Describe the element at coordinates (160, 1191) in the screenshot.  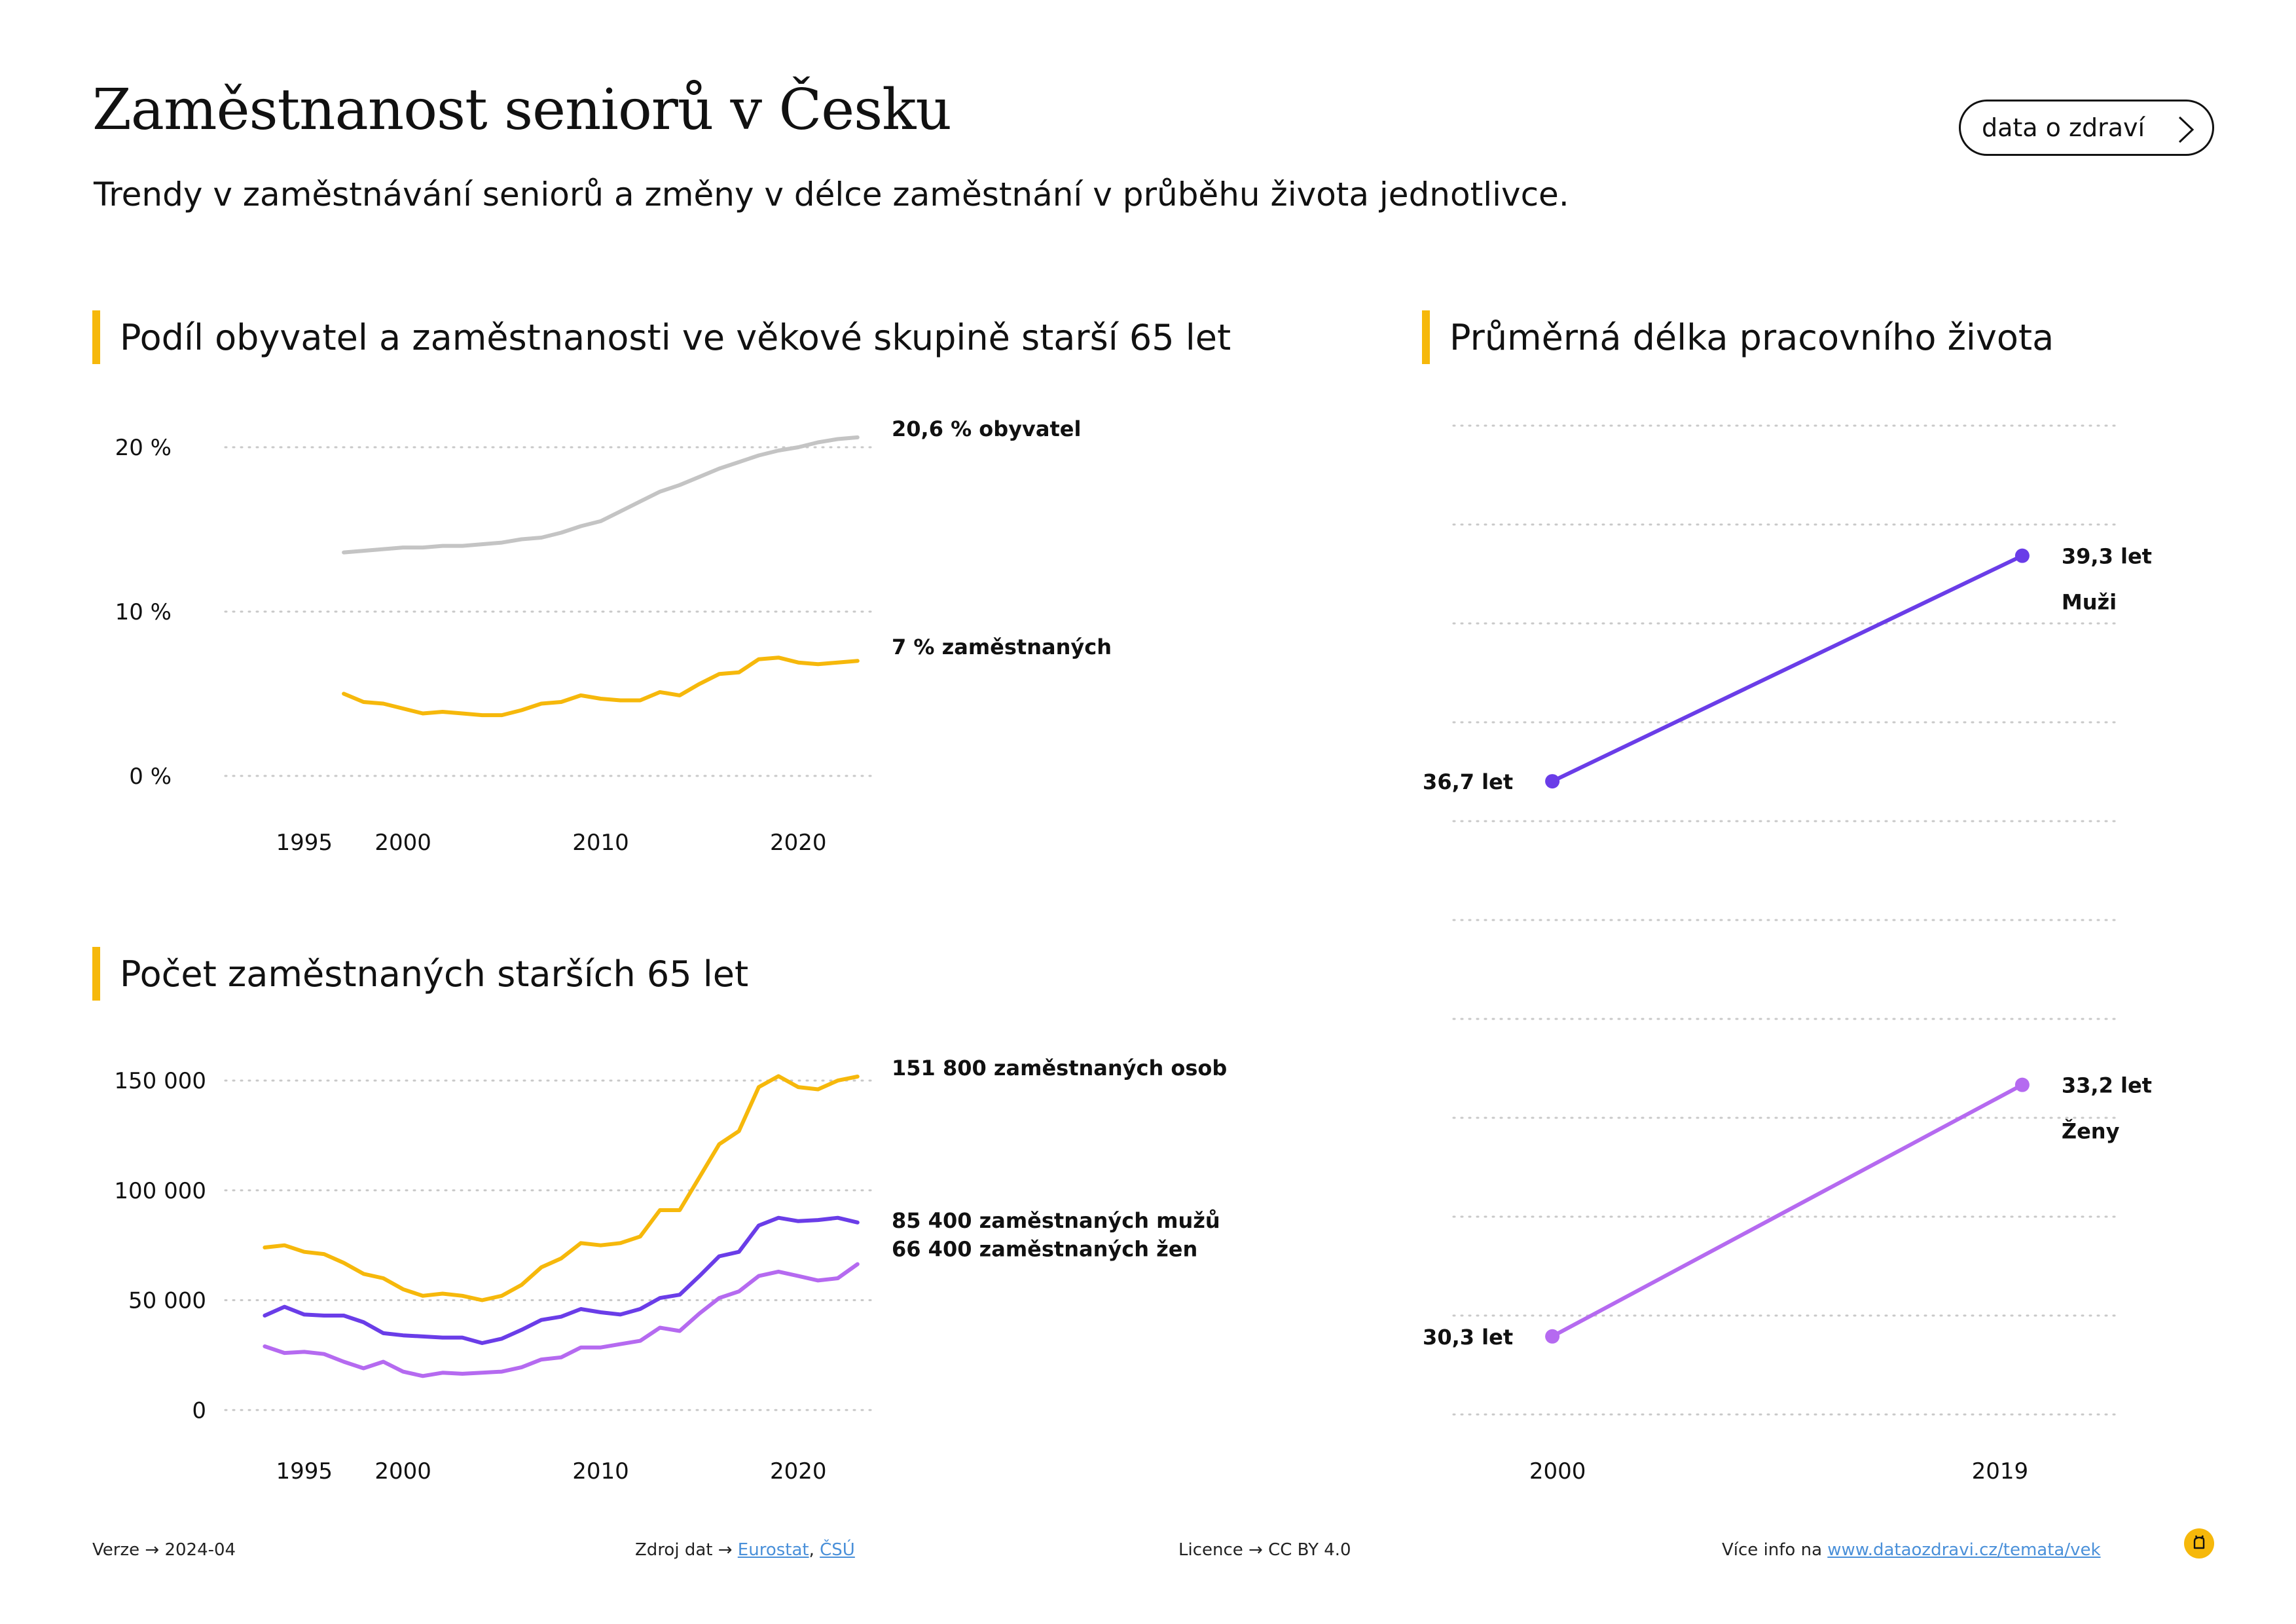
I see `y-tick-label: 100 000` at that location.